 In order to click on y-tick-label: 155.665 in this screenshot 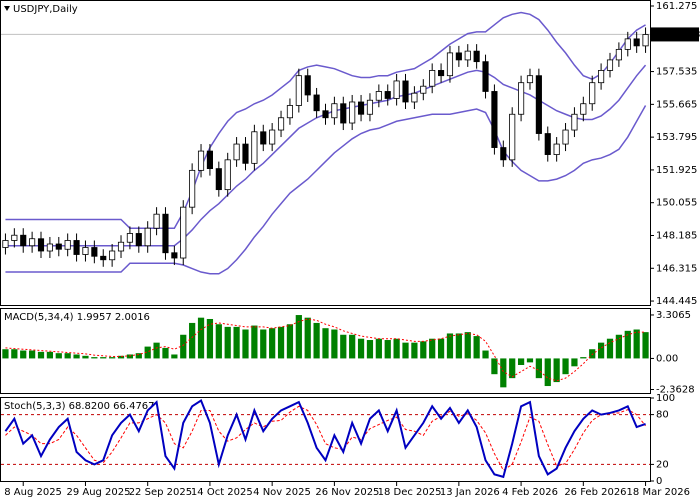, I will do `click(676, 104)`.